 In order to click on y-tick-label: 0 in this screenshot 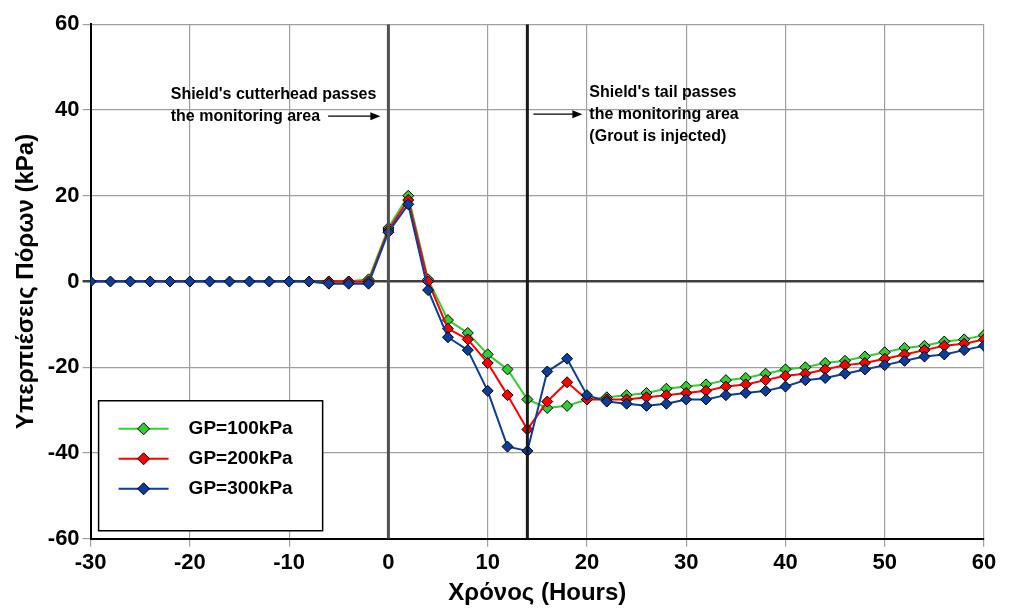, I will do `click(73, 280)`.